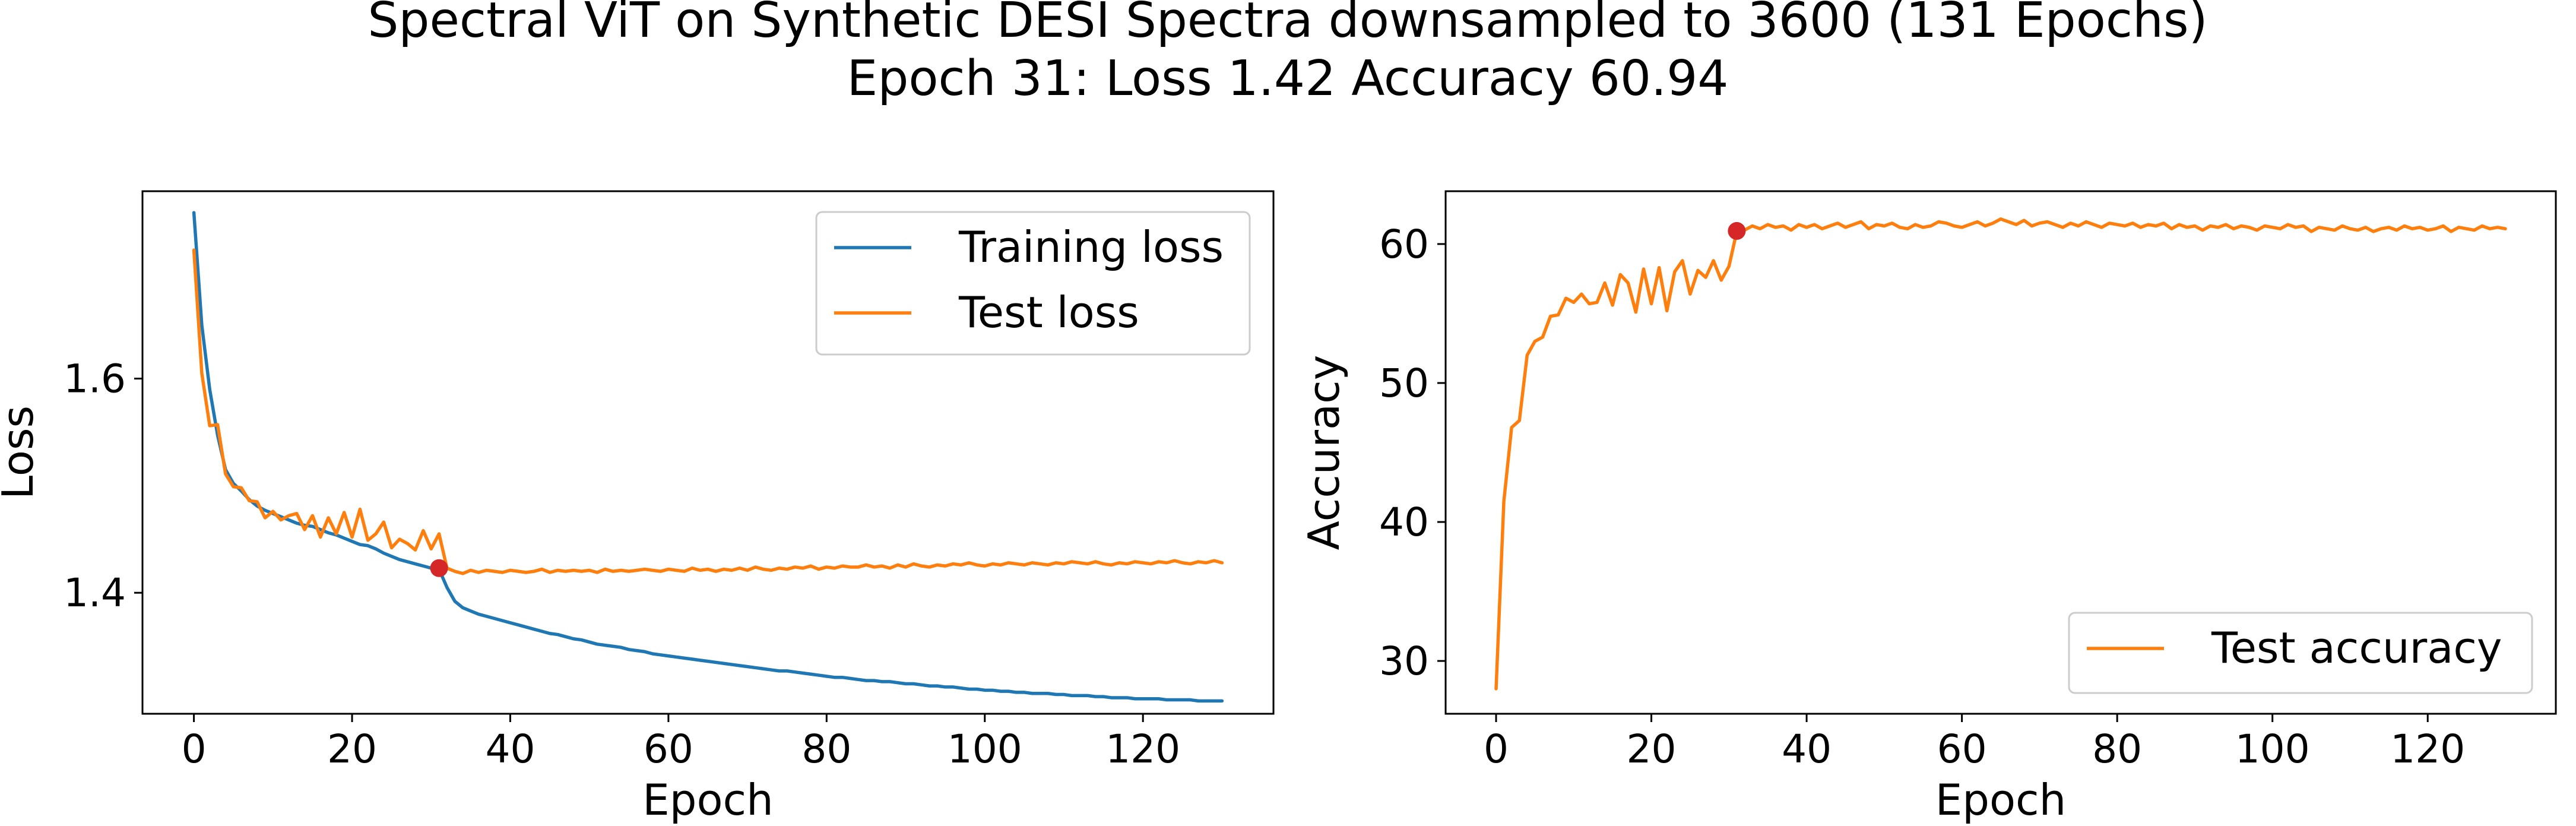  What do you see at coordinates (95, 379) in the screenshot?
I see `chart-0-ytick-label-1.6: 1.6` at bounding box center [95, 379].